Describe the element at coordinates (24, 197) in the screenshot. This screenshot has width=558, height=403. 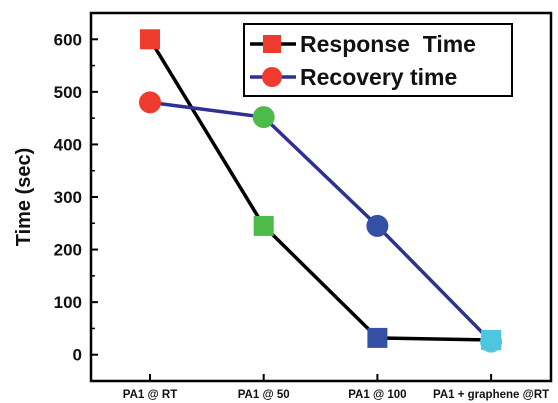
I see `y-axis-title: Time (sec)` at that location.